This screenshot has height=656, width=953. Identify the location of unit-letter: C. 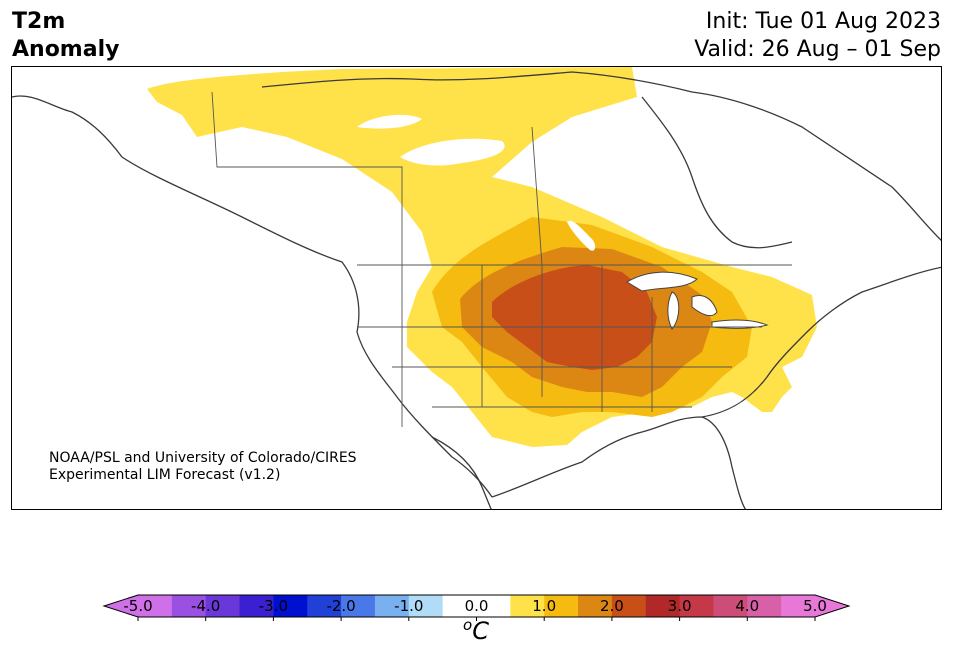
(480, 631).